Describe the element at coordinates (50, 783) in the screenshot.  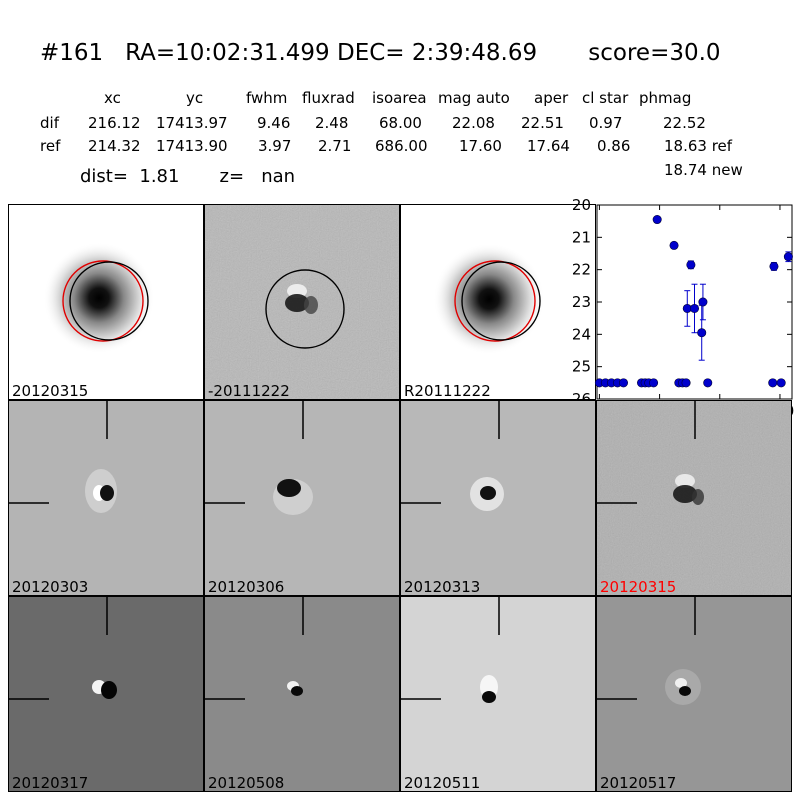
I see `panel-label: 20120317` at that location.